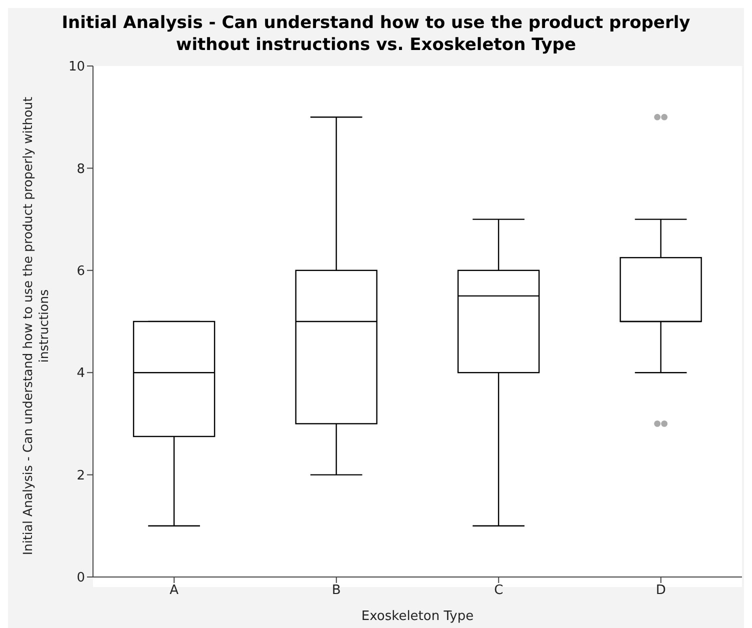 Image resolution: width=752 pixels, height=628 pixels. What do you see at coordinates (76, 67) in the screenshot?
I see `y-tick-label: 10` at bounding box center [76, 67].